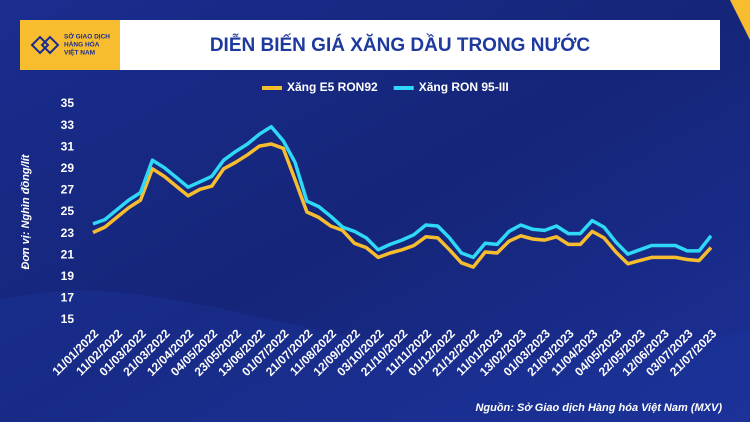 Image resolution: width=750 pixels, height=422 pixels. What do you see at coordinates (87, 36) in the screenshot?
I see `logo-text: SỞ GIAO DỊCH` at bounding box center [87, 36].